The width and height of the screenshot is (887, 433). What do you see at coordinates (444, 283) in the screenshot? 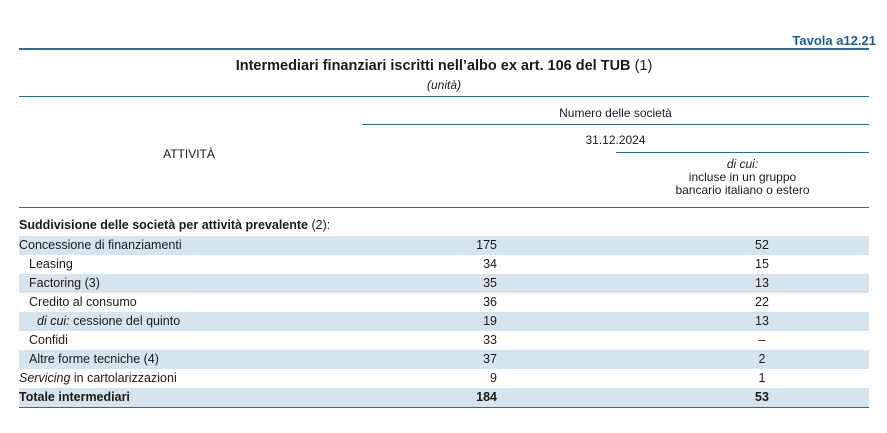
I see `table-row: Factoring (3) 35 13` at bounding box center [444, 283].